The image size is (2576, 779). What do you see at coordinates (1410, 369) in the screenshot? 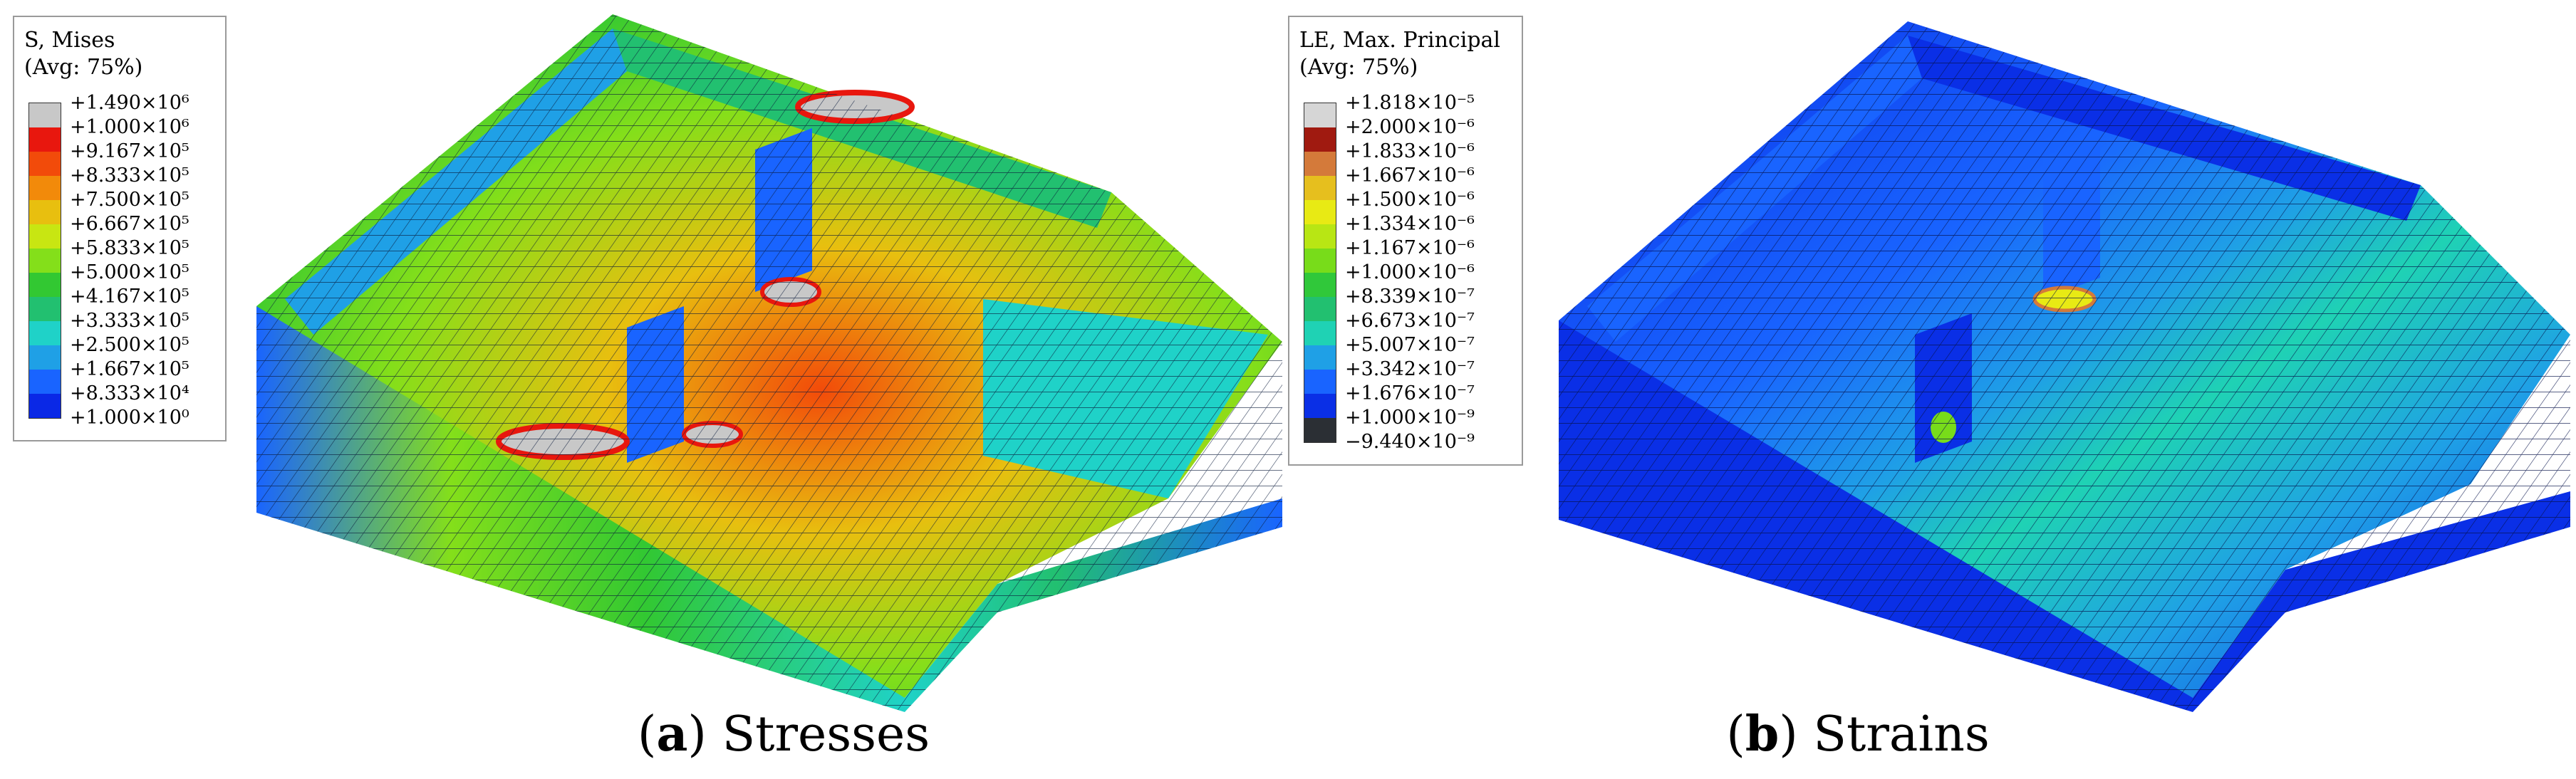
I see `legend-tick-label: +3.342×10⁻⁷` at bounding box center [1410, 369].